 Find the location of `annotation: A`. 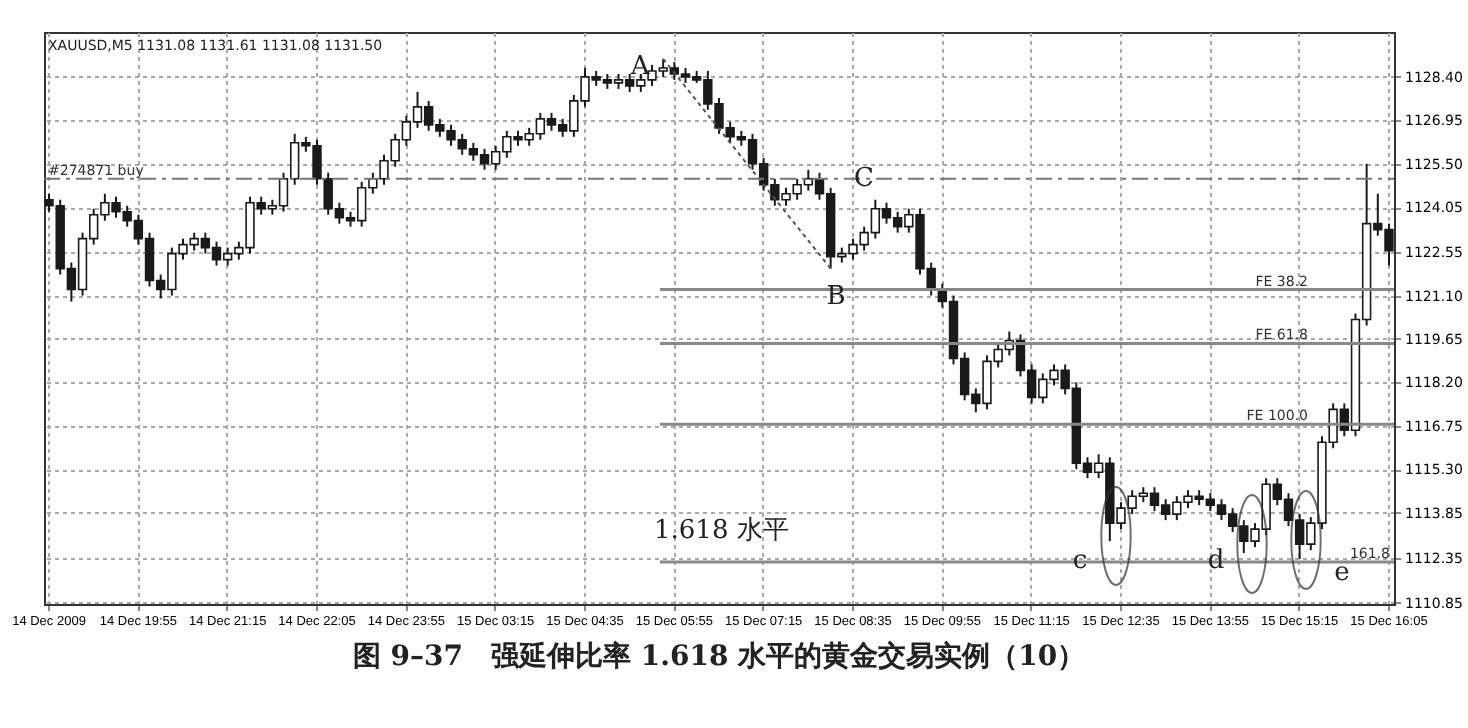

annotation: A is located at coordinates (639, 67).